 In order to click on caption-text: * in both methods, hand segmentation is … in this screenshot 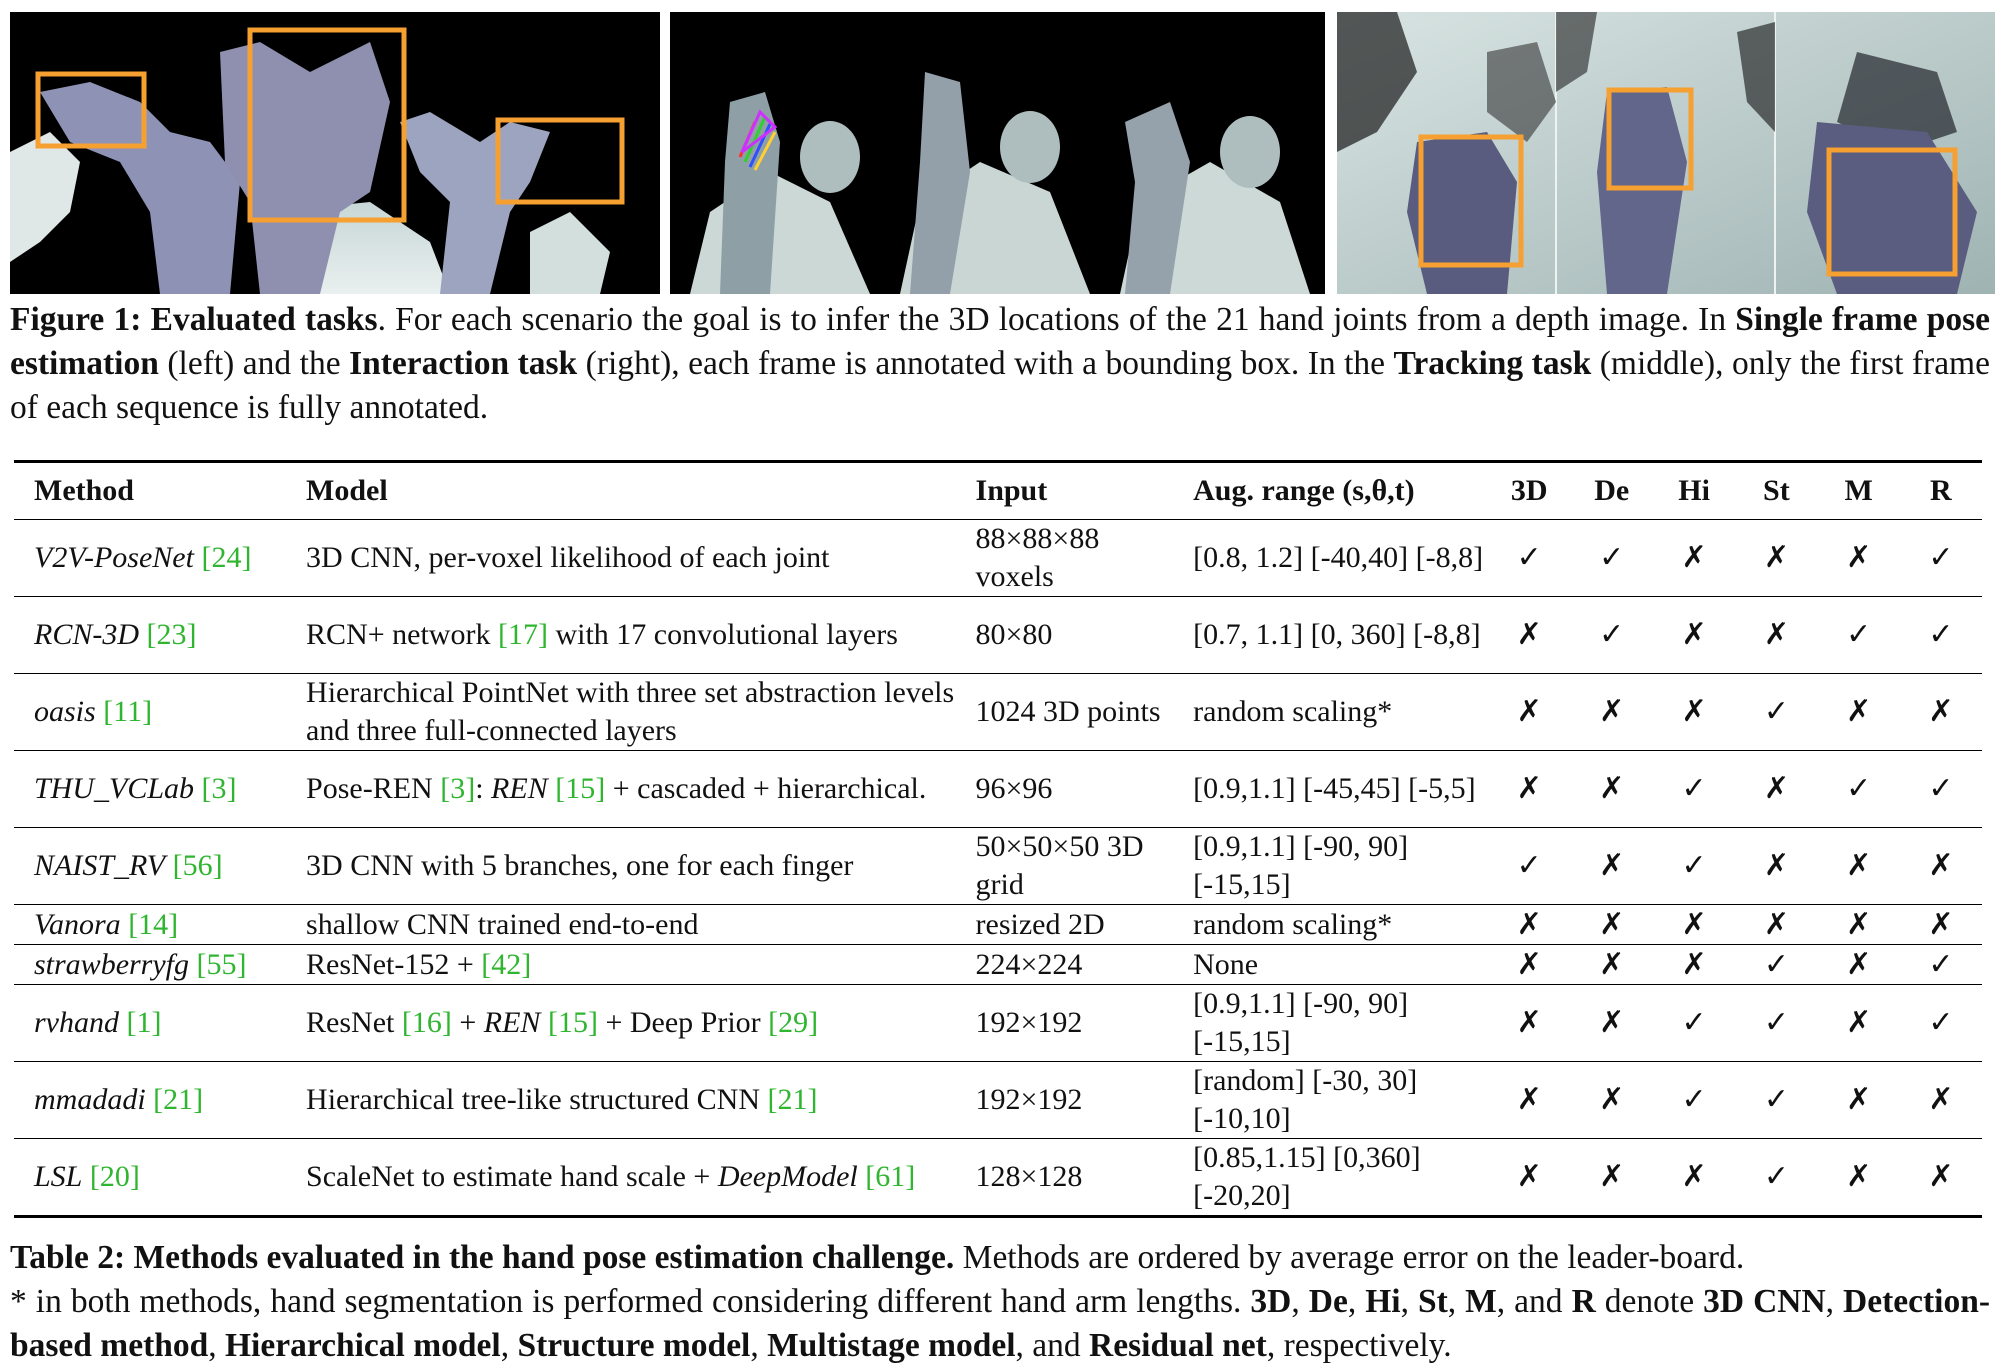, I will do `click(630, 1301)`.